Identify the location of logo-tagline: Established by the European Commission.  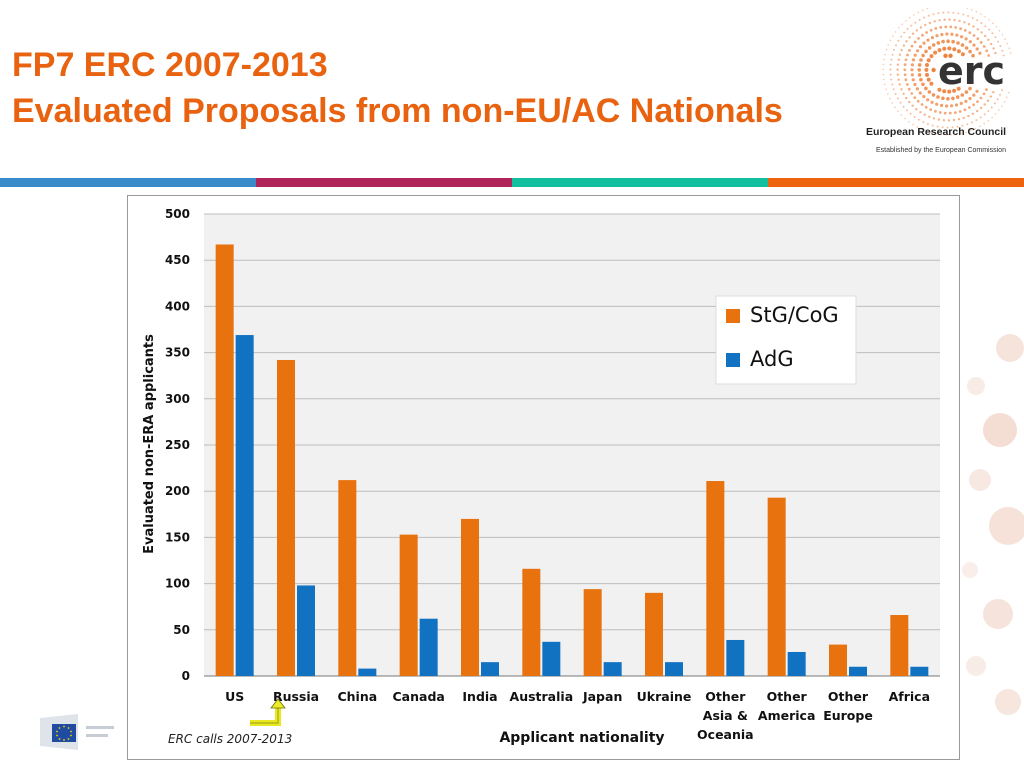
(941, 150).